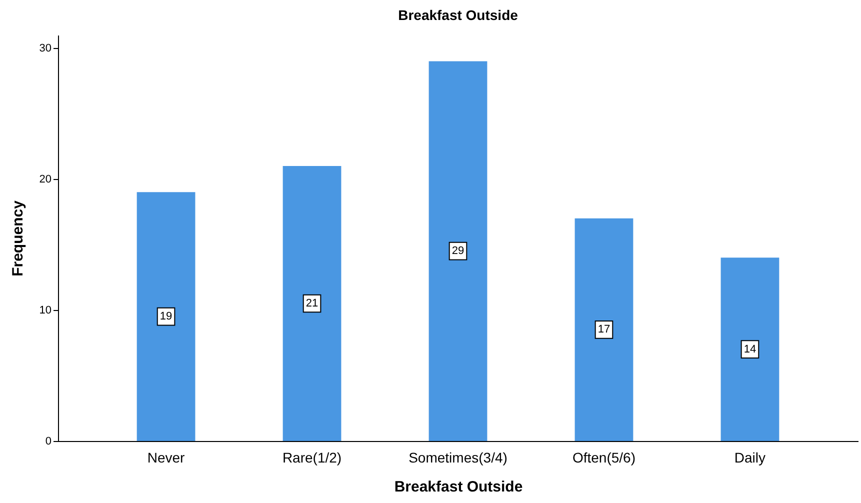  Describe the element at coordinates (17, 238) in the screenshot. I see `y-axis-title: Frequency` at that location.